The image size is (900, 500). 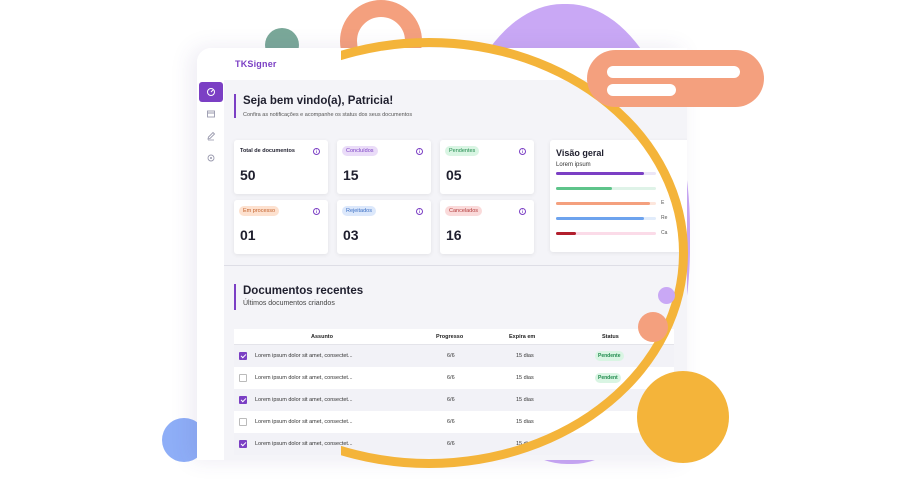 I want to click on sidebar-item-dashboard, so click(x=211, y=92).